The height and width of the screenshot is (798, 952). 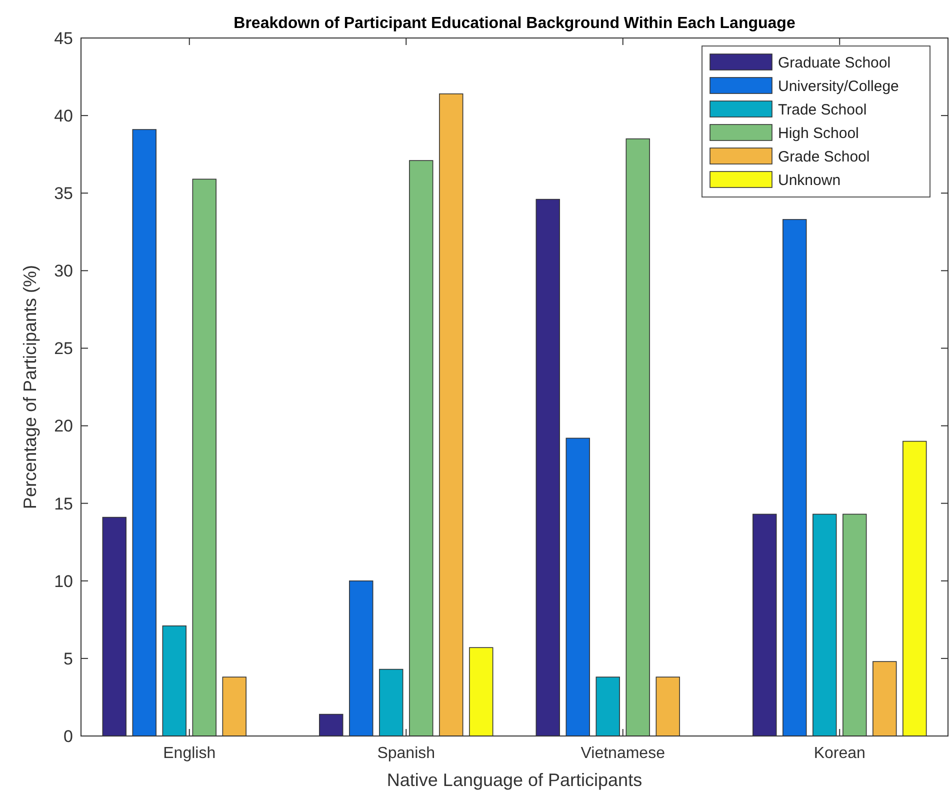 What do you see at coordinates (63, 426) in the screenshot?
I see `y-tick-label: 20` at bounding box center [63, 426].